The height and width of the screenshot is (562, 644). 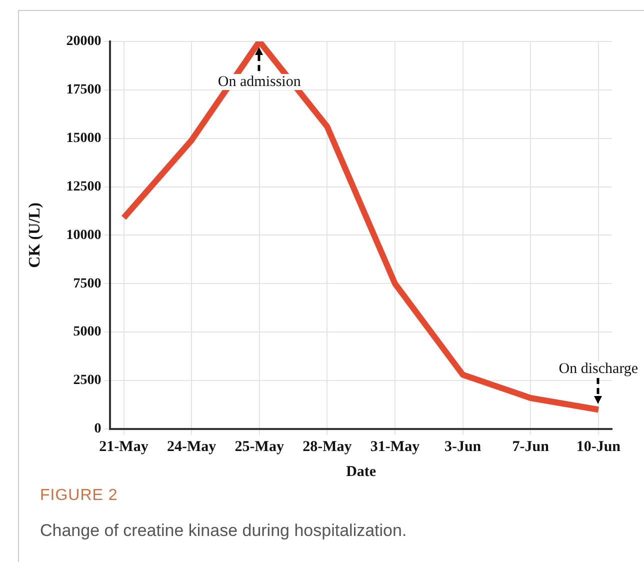 I want to click on text: Change of creatine kinase during hospitalization., so click(x=223, y=531).